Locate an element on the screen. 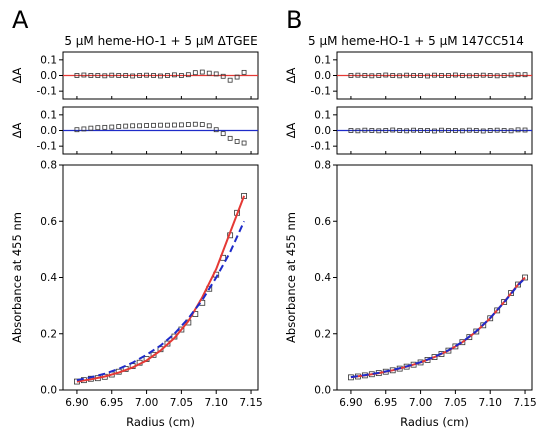 This screenshot has height=442, width=550. panel-letter-a: A is located at coordinates (20, 20).